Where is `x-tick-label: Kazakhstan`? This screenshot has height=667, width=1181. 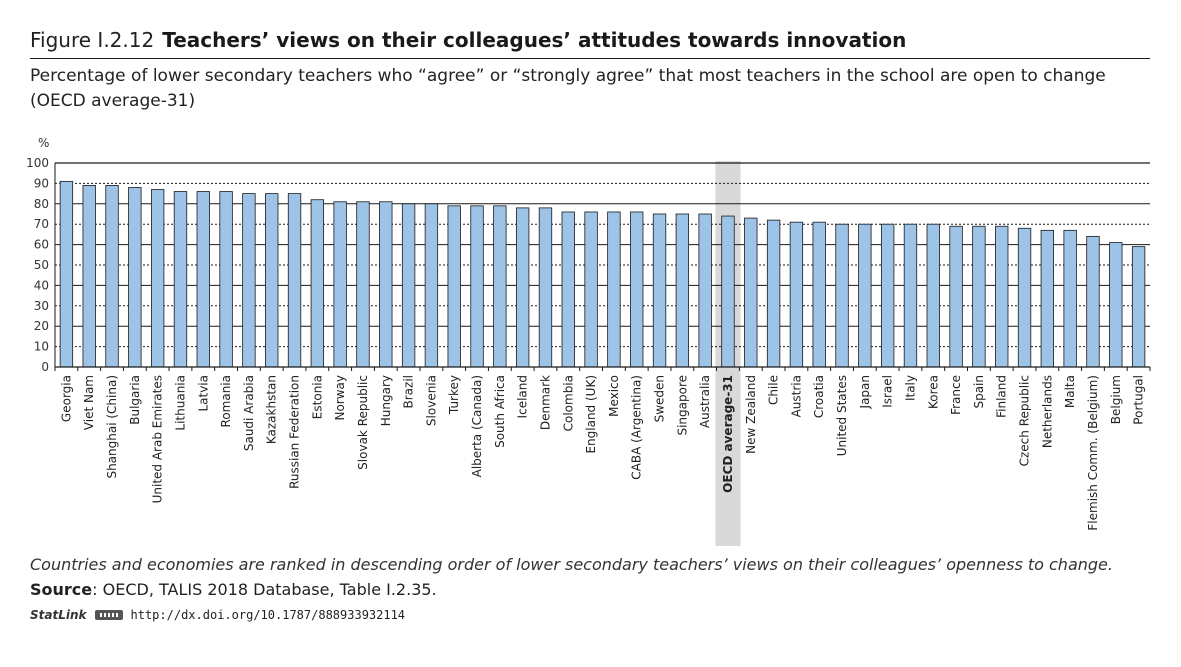 x-tick-label: Kazakhstan is located at coordinates (272, 409).